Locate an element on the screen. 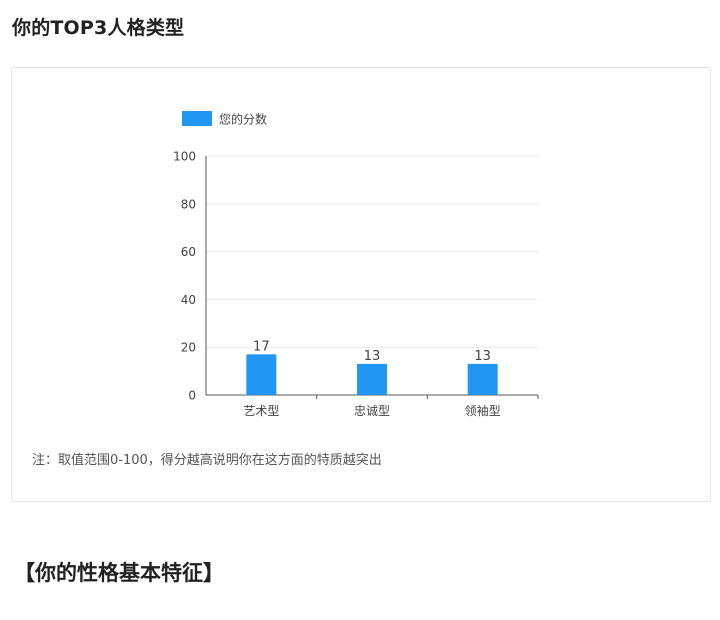 The width and height of the screenshot is (720, 620). chart-legend: 您的分数 is located at coordinates (224, 119).